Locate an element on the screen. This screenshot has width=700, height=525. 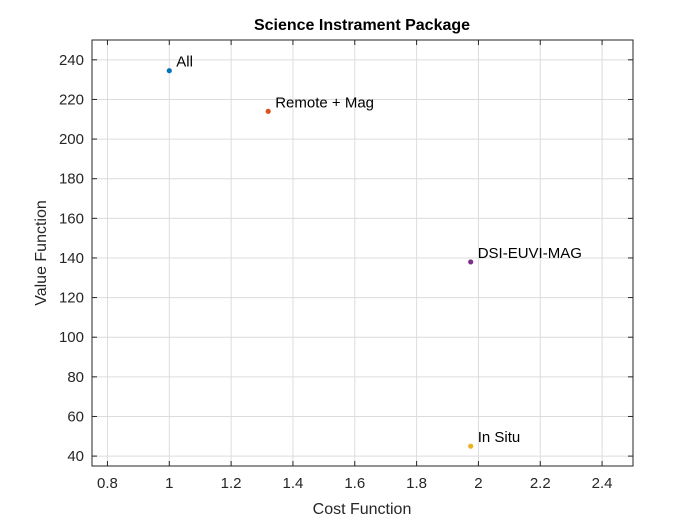
y-tick-label: 220 is located at coordinates (71, 99).